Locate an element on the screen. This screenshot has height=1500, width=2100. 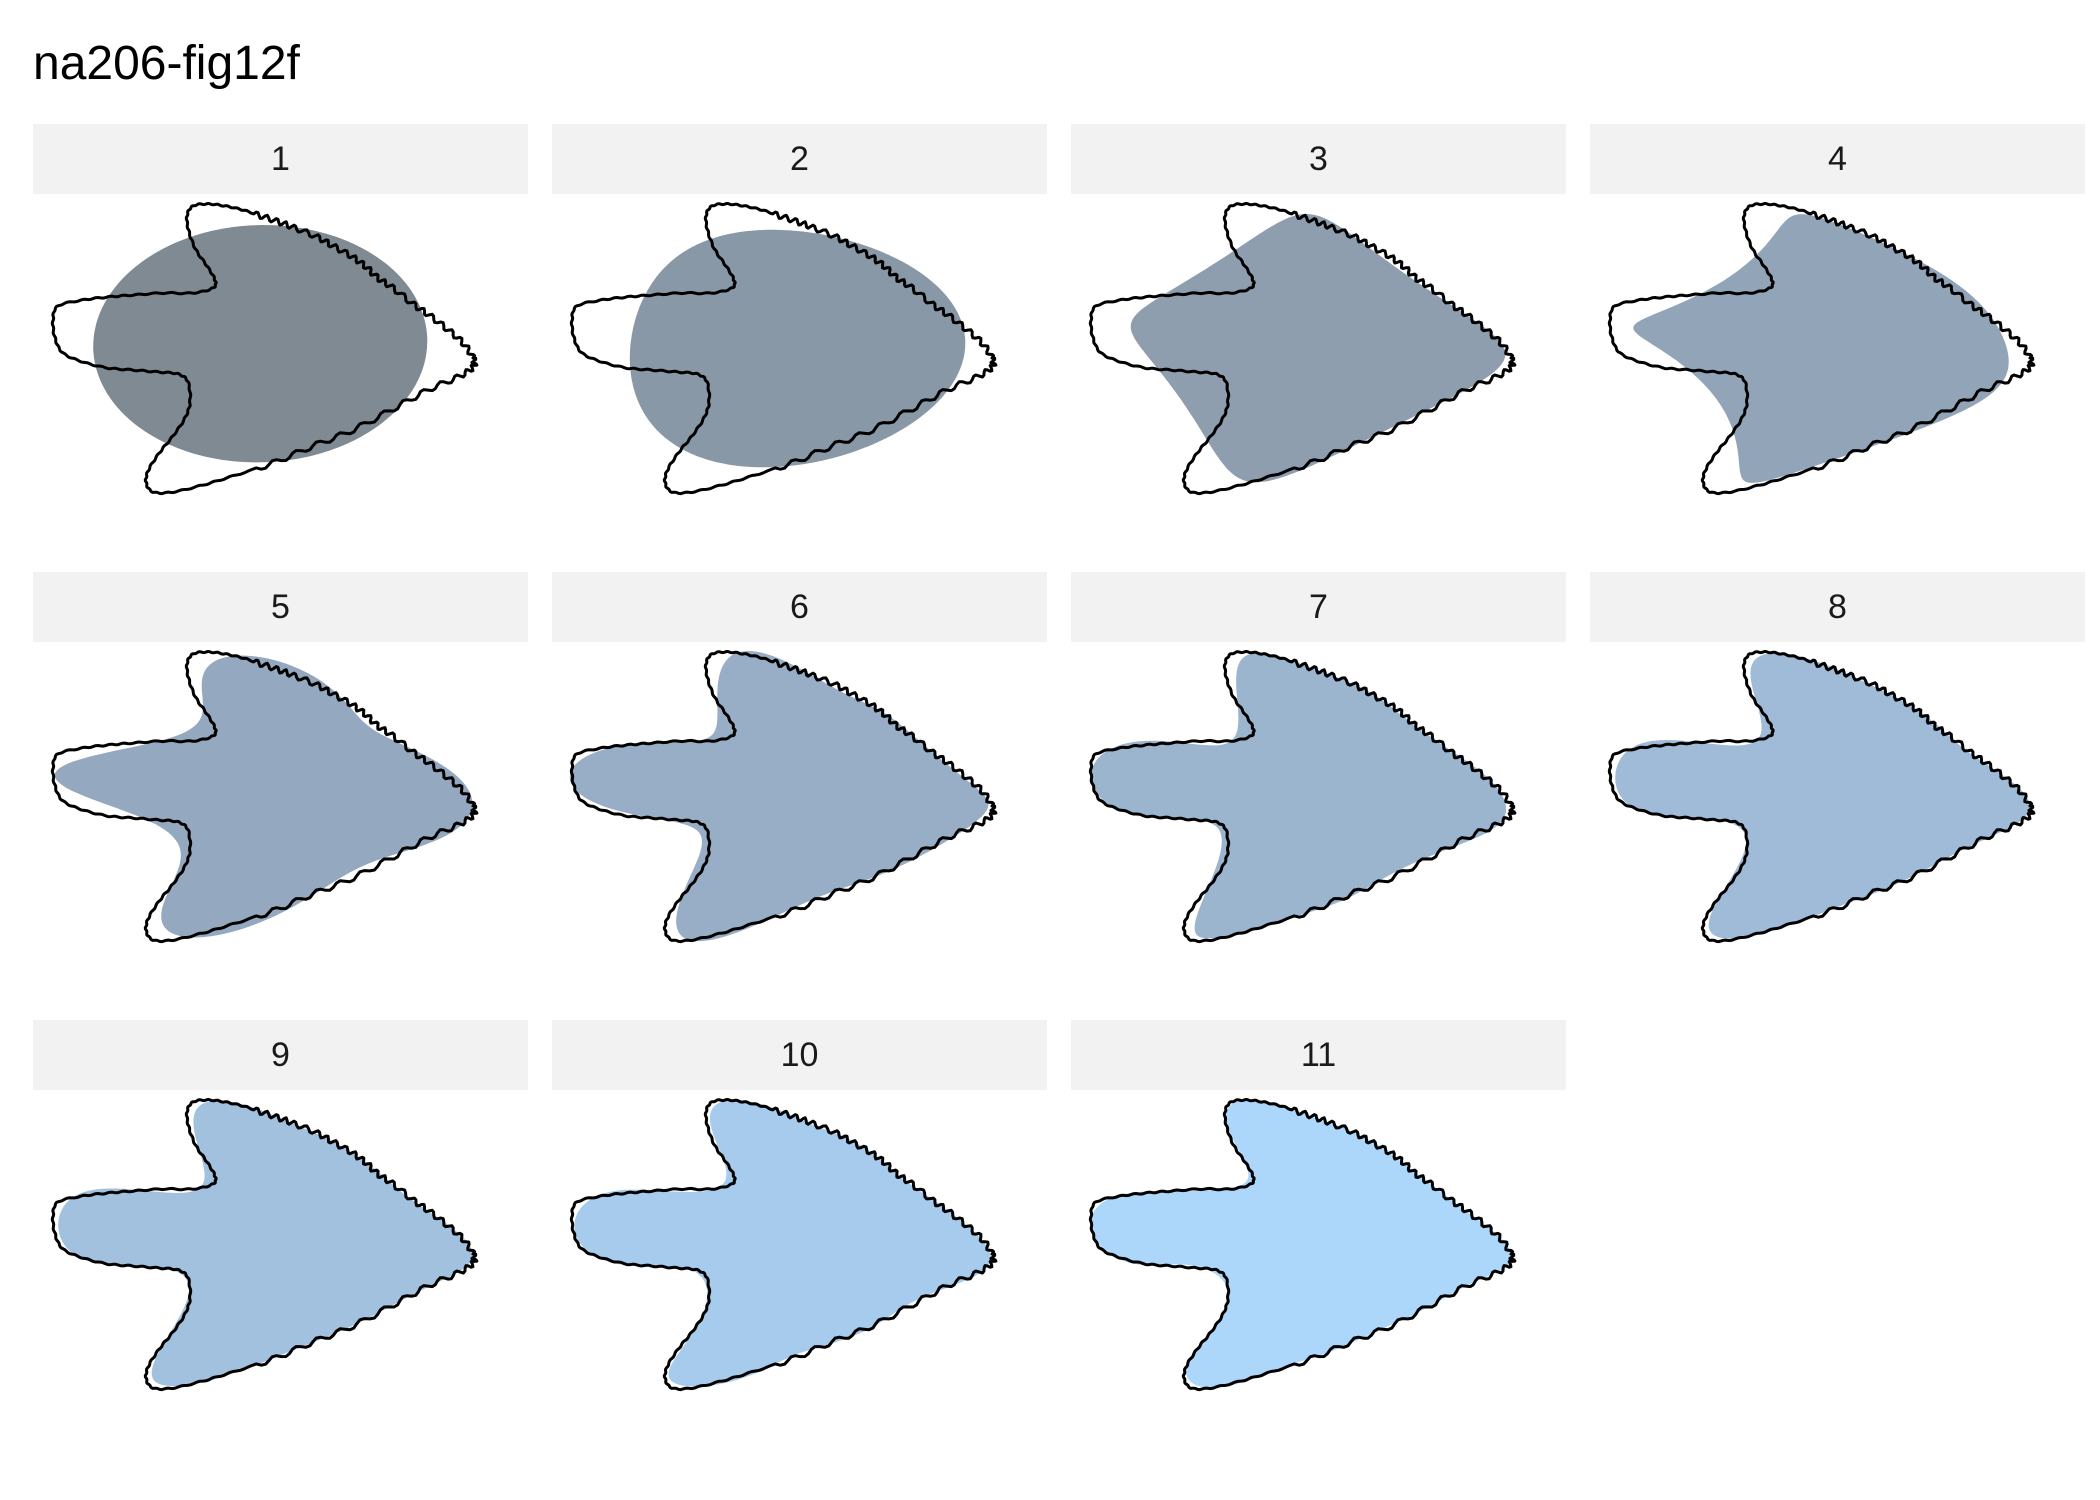
facet-panel-1: 1 is located at coordinates (280, 339).